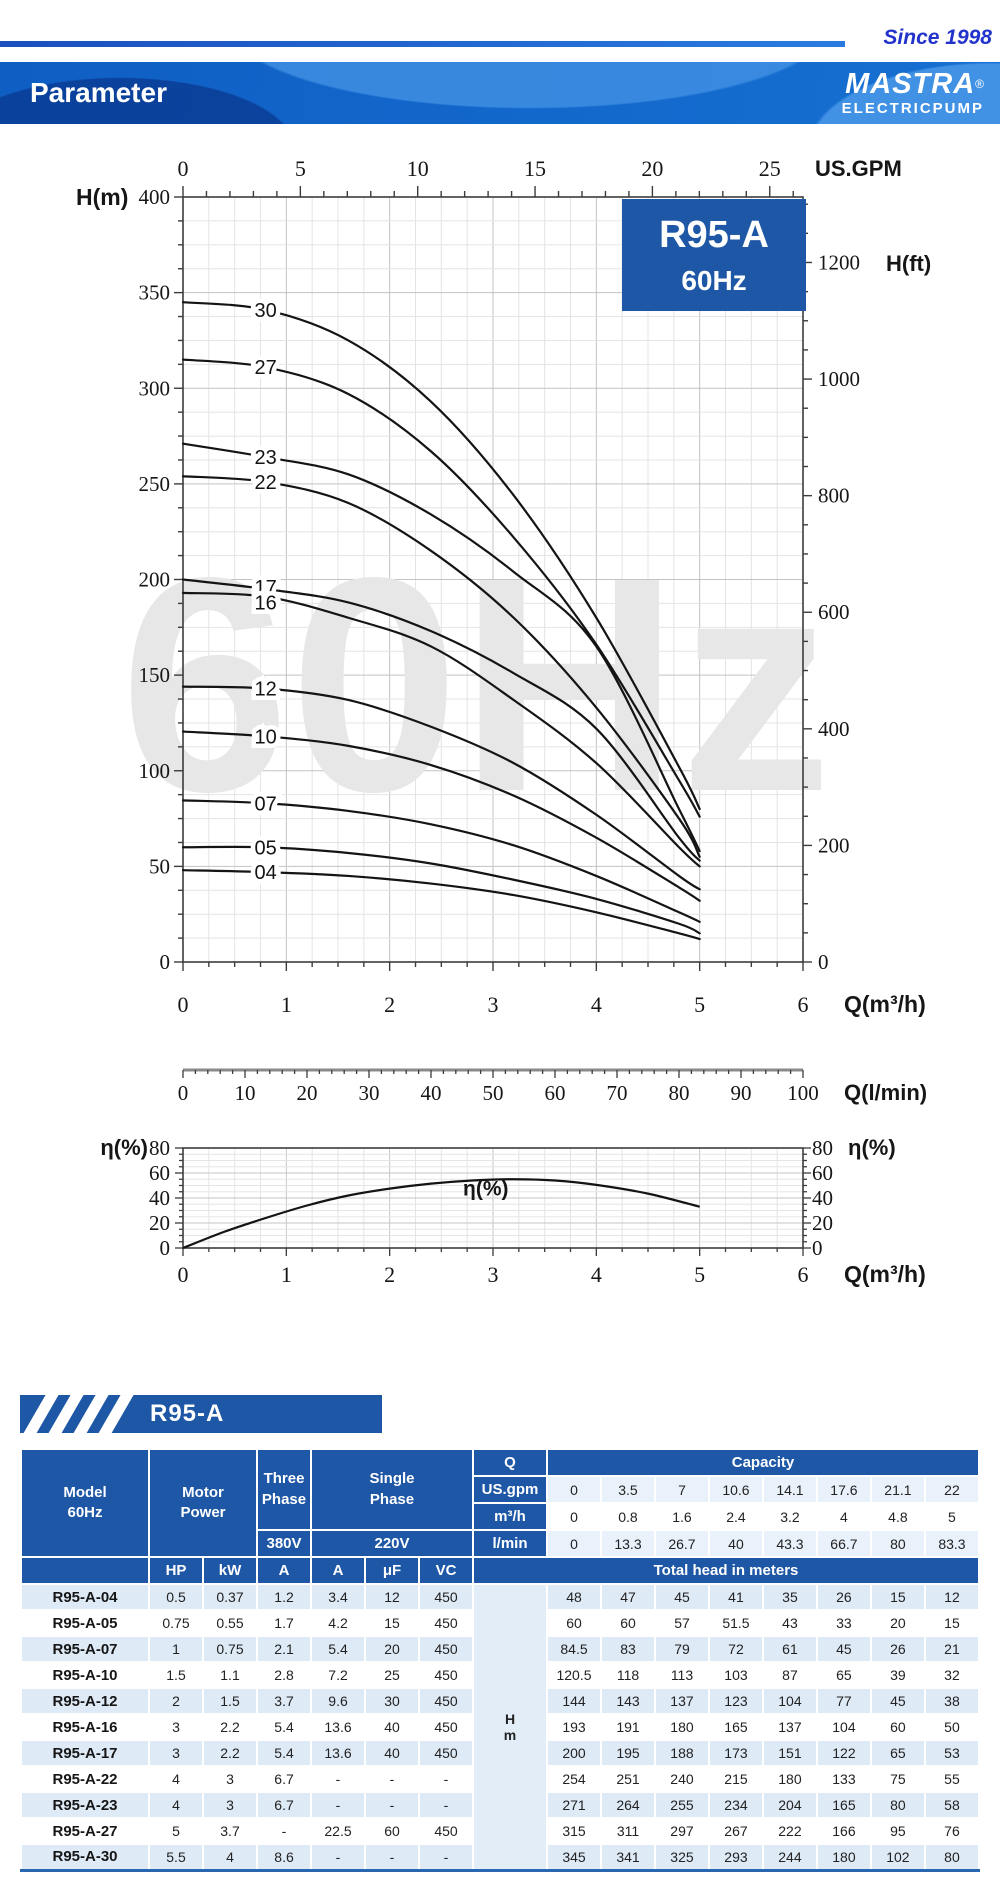 The width and height of the screenshot is (1000, 1904). I want to click on head-cell: 41, so click(735, 1597).